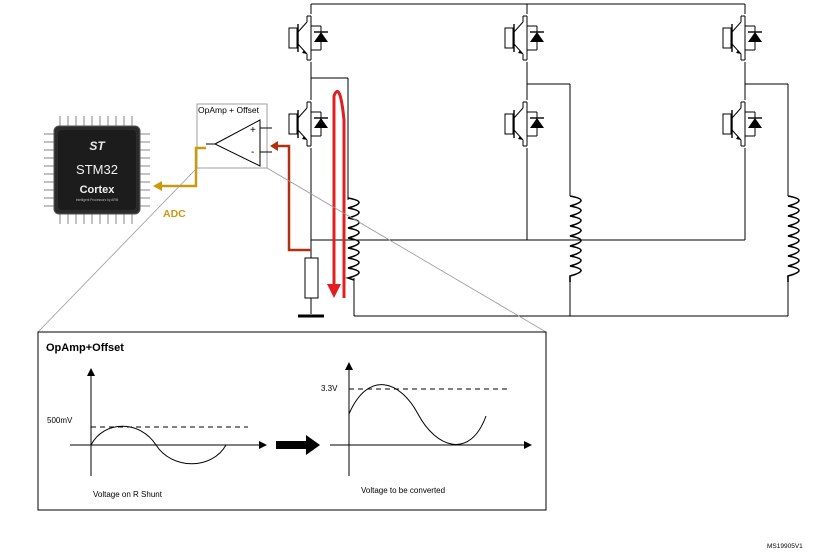  I want to click on feedback-wire, so click(294, 198).